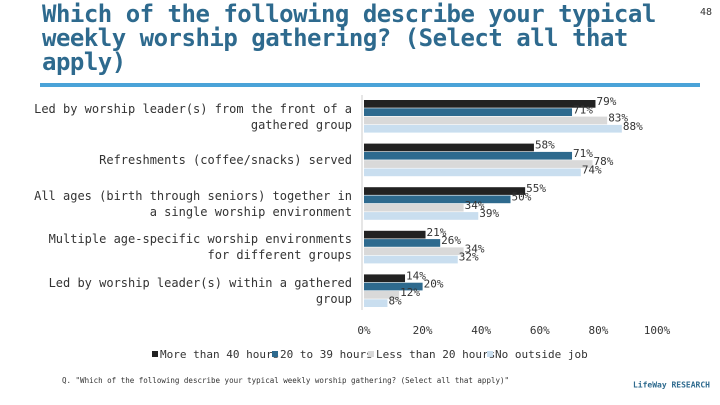  I want to click on data-label: 12%, so click(410, 292).